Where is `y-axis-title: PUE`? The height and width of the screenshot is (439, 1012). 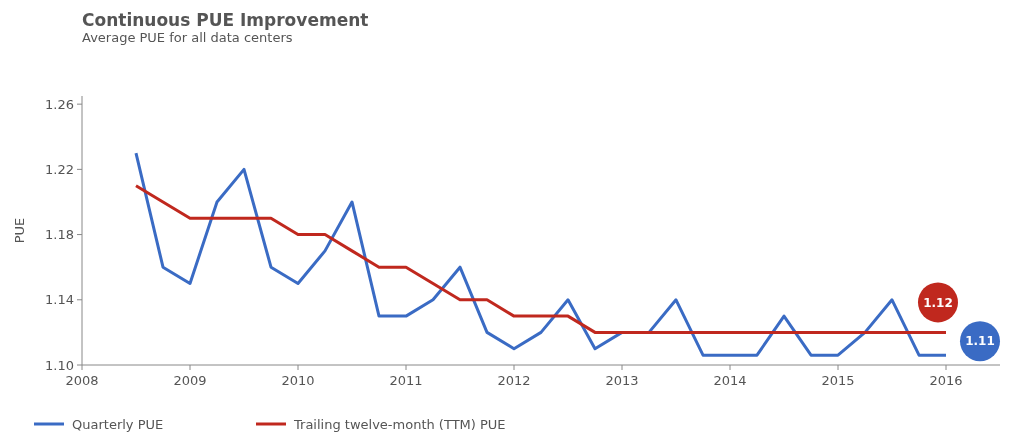 y-axis-title: PUE is located at coordinates (19, 230).